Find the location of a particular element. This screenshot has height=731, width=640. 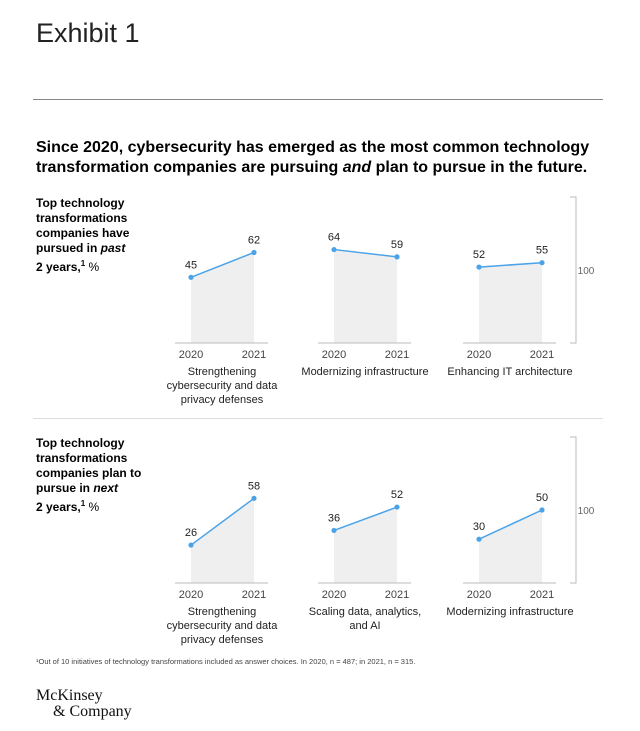

data-label: 64 is located at coordinates (334, 238).